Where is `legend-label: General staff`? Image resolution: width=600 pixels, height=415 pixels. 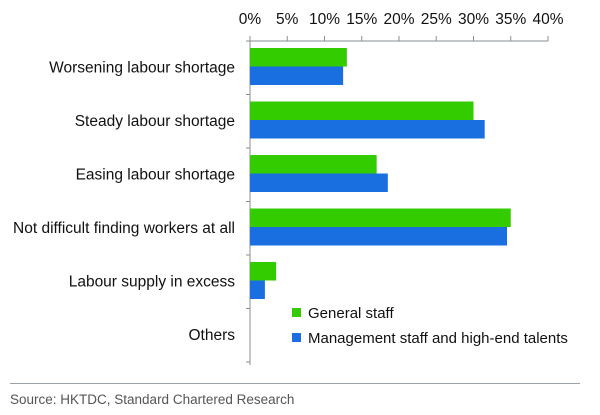
legend-label: General staff is located at coordinates (351, 313).